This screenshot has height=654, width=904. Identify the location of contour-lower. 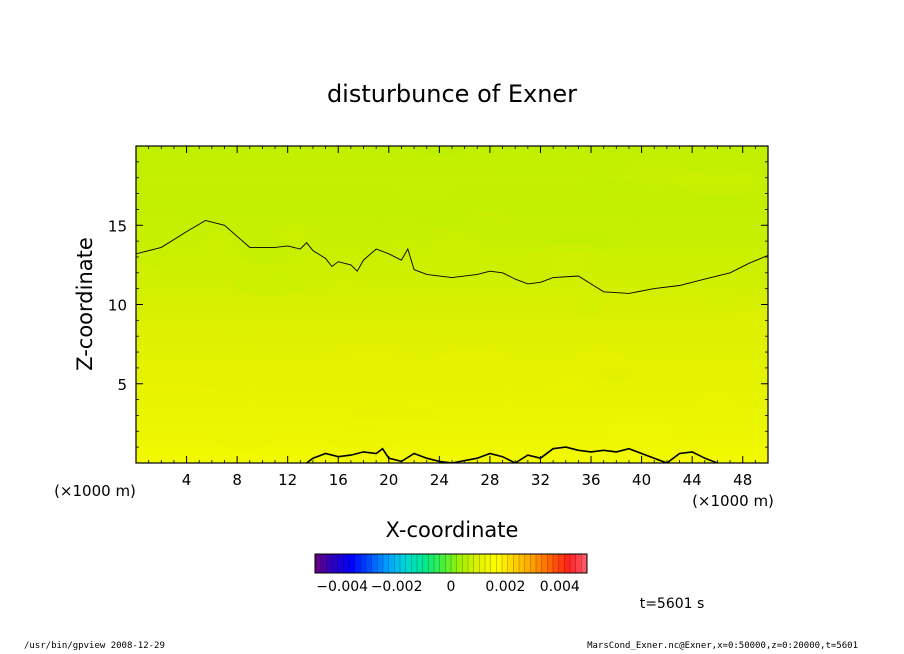
(512, 454).